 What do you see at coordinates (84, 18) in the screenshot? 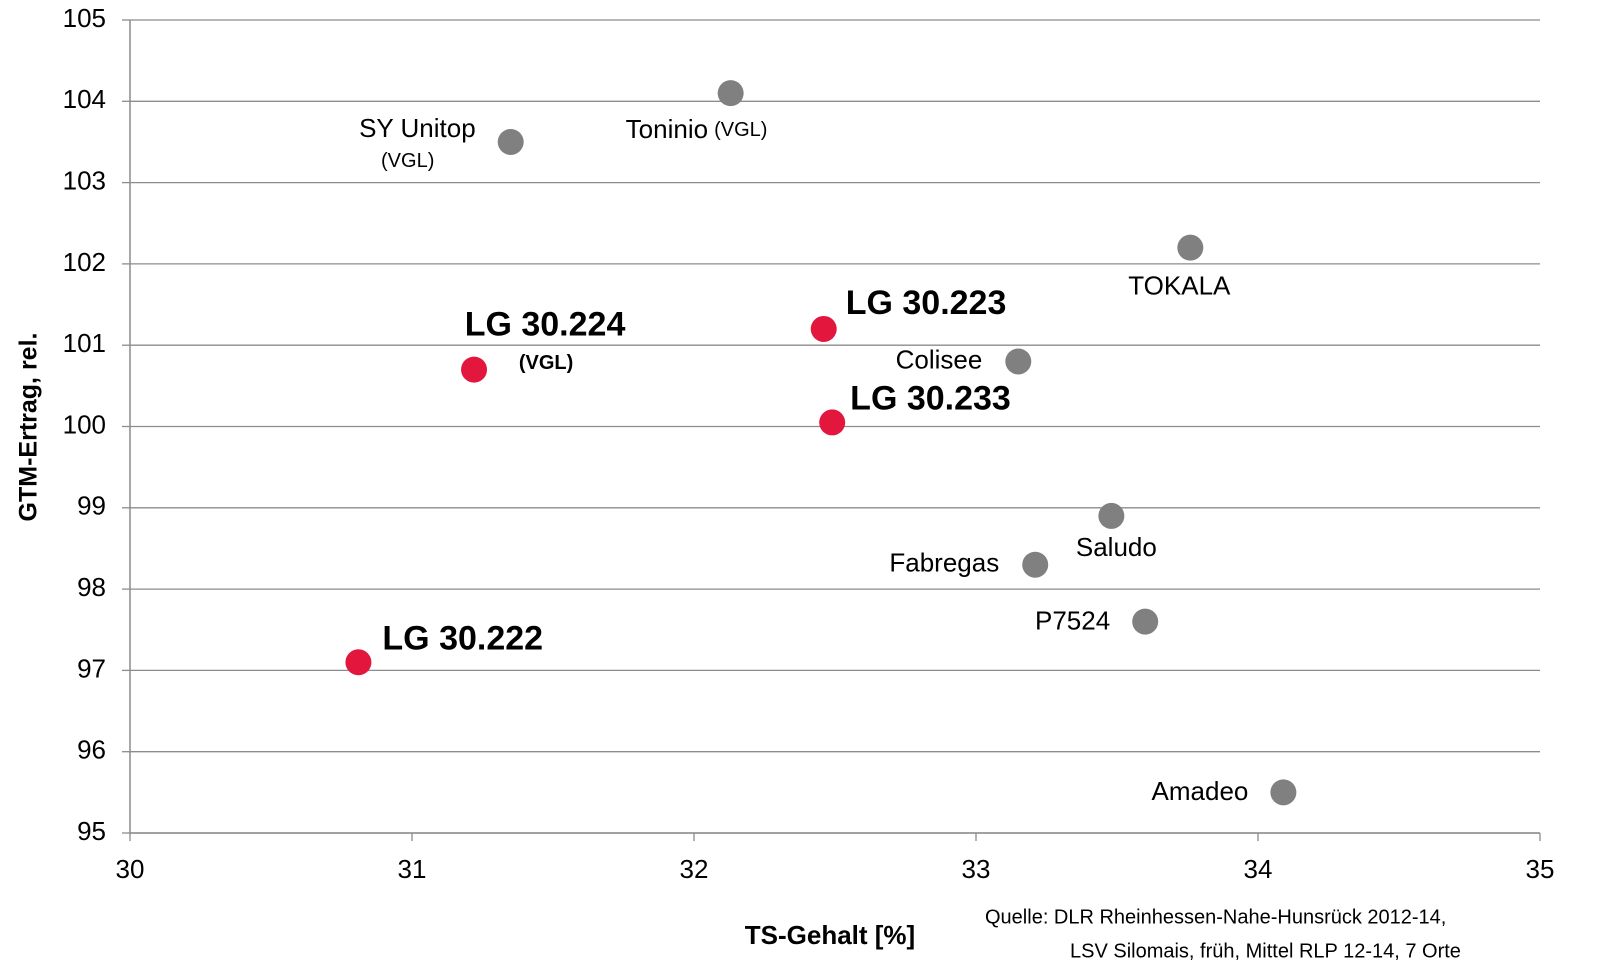
I see `y-tick-label: 105` at bounding box center [84, 18].